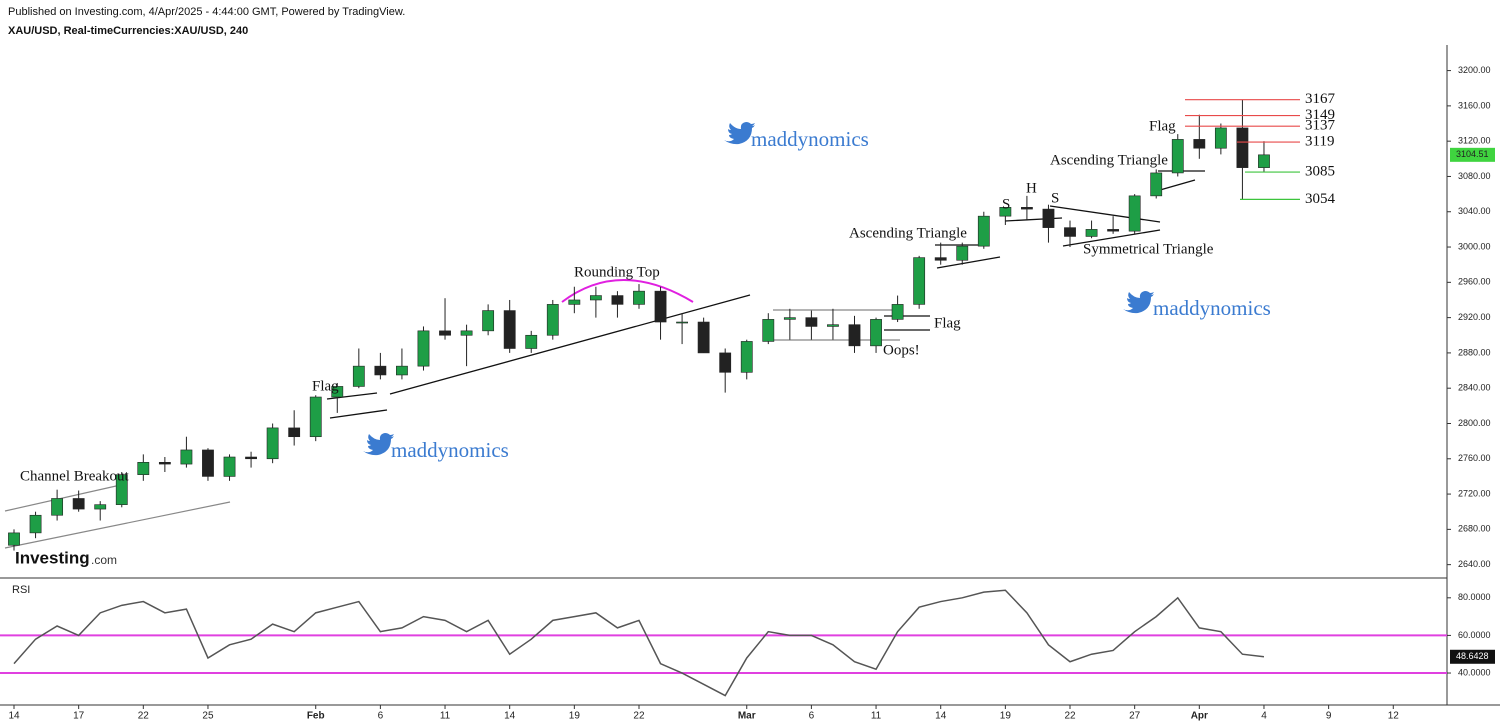  Describe the element at coordinates (1474, 141) in the screenshot. I see `y-tick-label: 3120.00` at that location.